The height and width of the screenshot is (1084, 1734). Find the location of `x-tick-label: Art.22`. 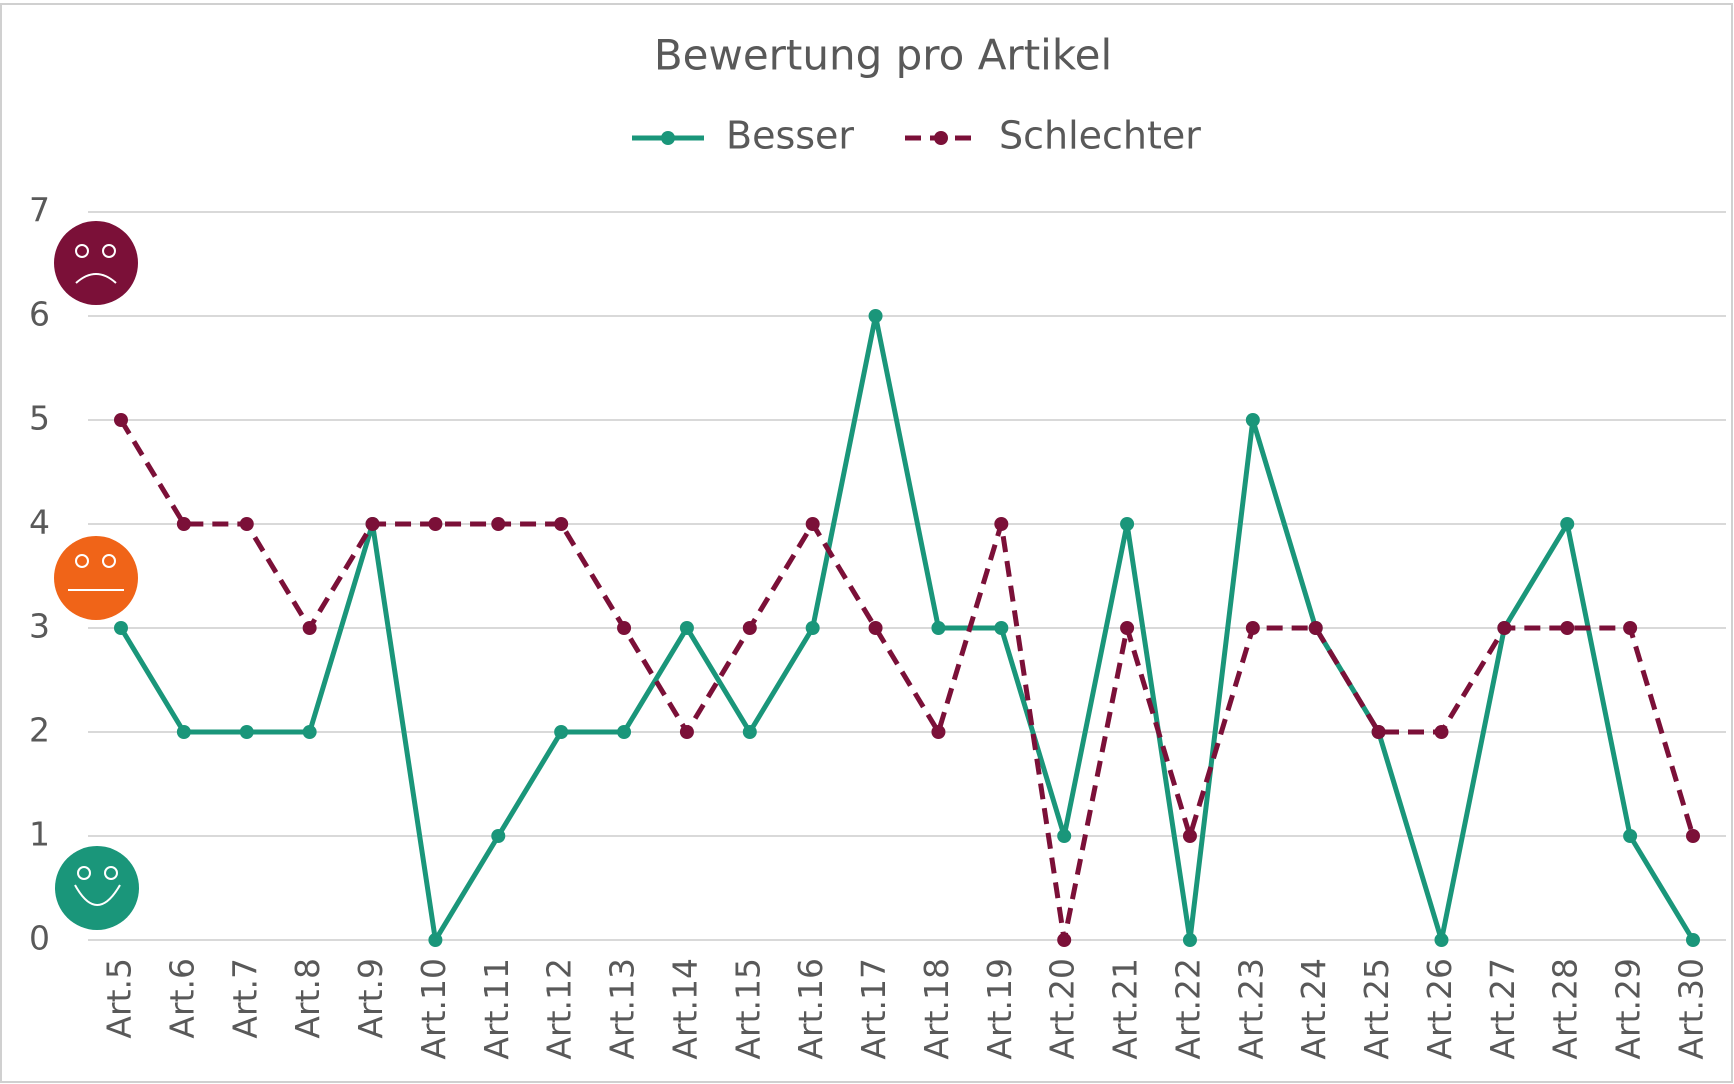

x-tick-label: Art.22 is located at coordinates (1187, 1009).